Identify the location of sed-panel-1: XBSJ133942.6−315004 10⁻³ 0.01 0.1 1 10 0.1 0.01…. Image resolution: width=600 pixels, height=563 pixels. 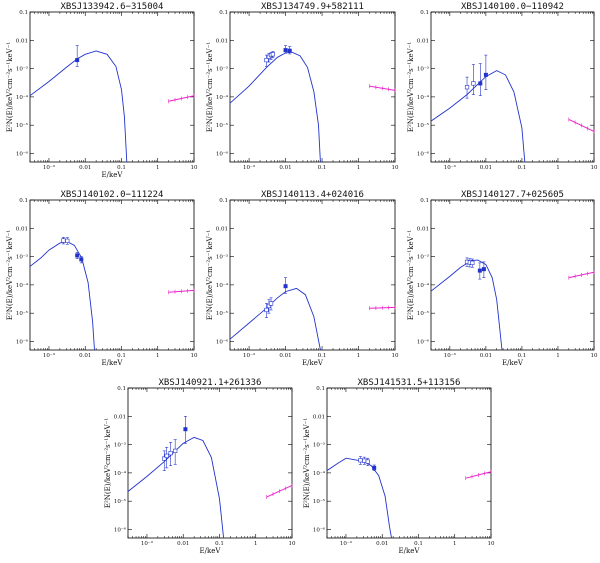
(102, 90).